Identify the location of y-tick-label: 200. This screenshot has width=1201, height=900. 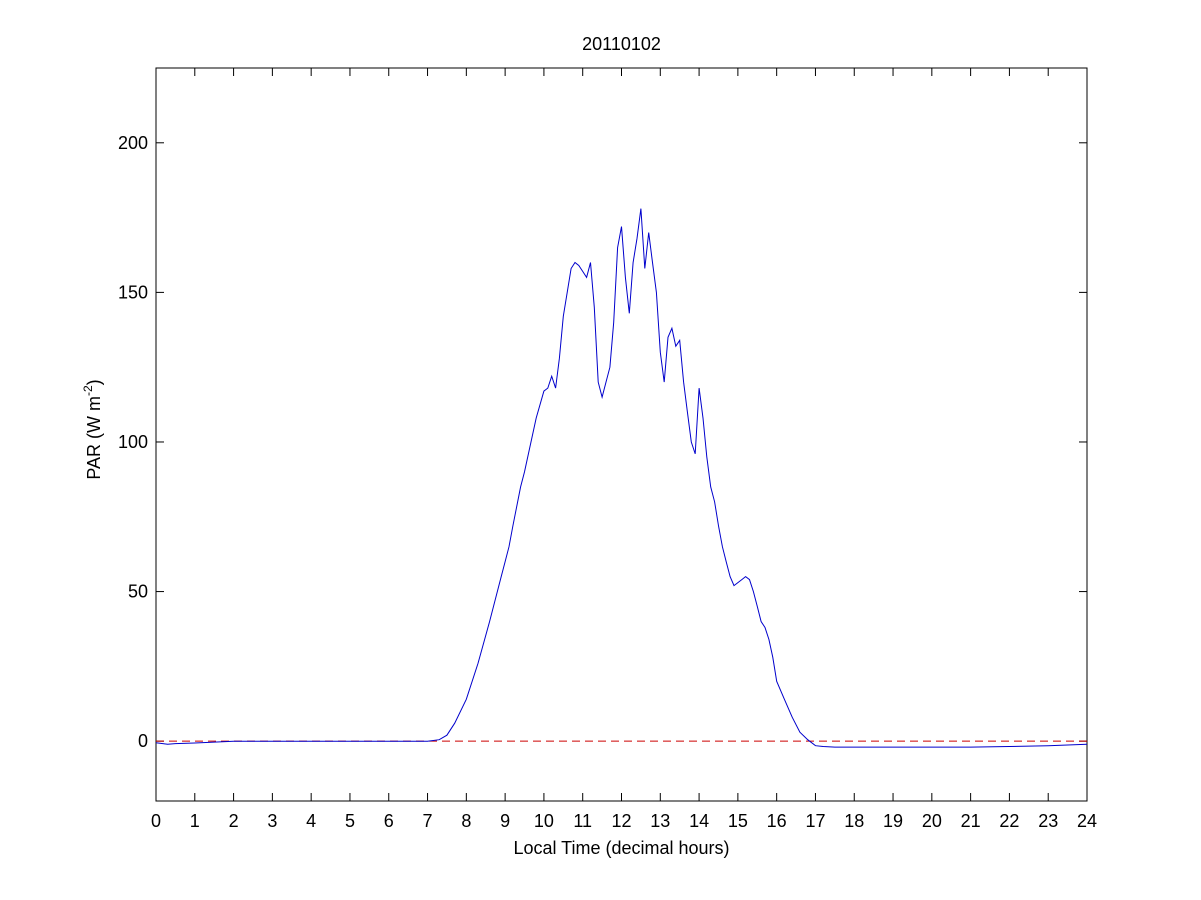
(133, 143).